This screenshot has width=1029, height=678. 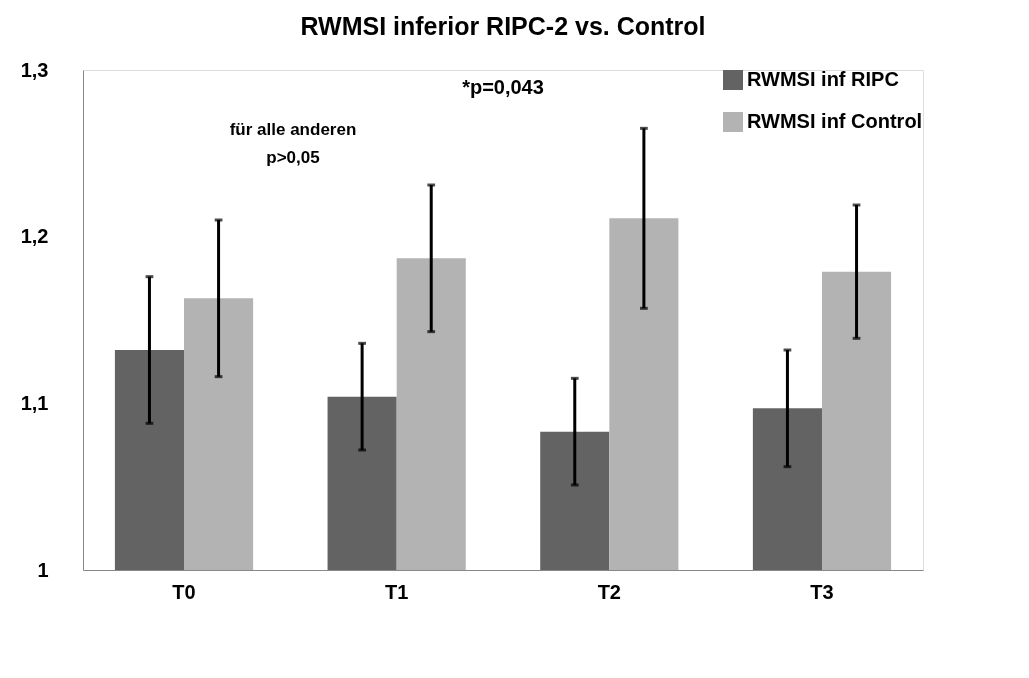 I want to click on chart-title: RWMSI inferior RIPC-2 vs. Control, so click(x=503, y=26).